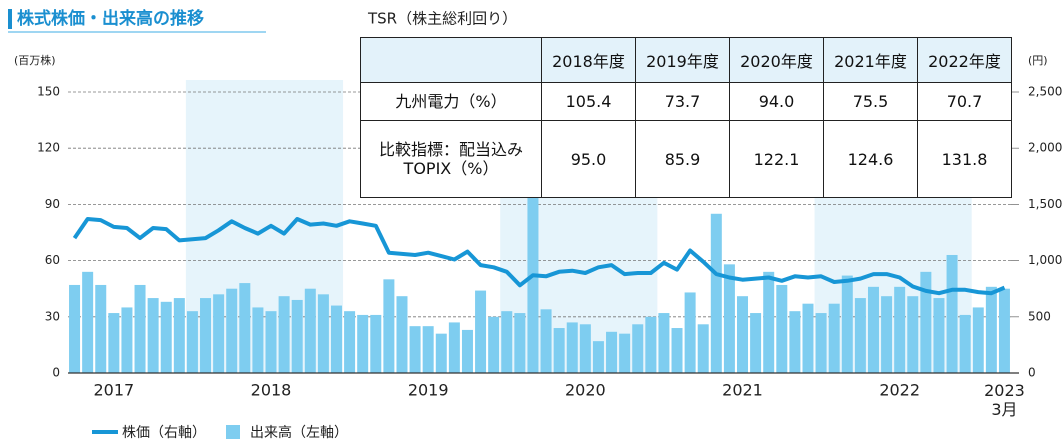 The image size is (1064, 442). Describe the element at coordinates (1045, 92) in the screenshot. I see `y2-tick-label: 2,500` at that location.